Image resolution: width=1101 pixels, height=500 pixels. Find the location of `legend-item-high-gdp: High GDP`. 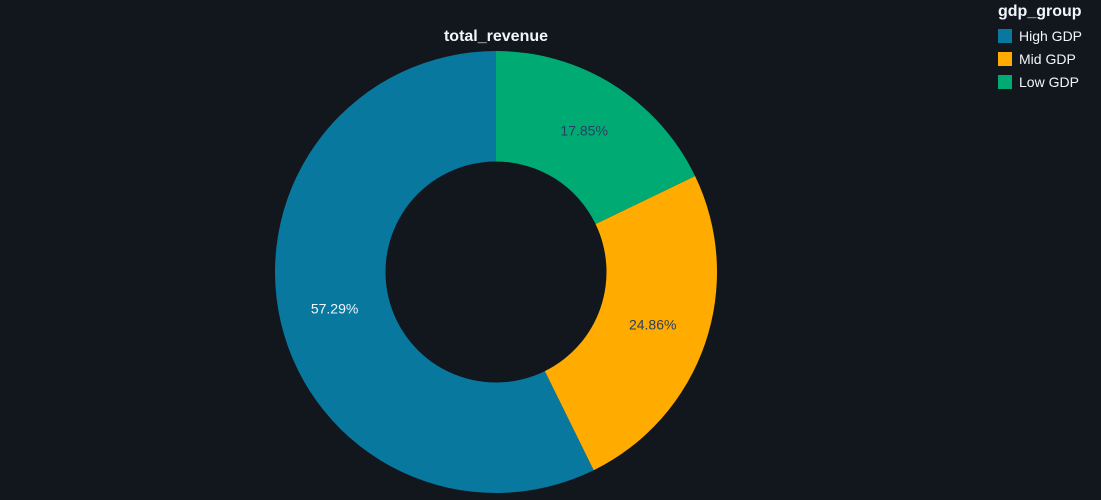

legend-item-high-gdp: High GDP is located at coordinates (1049, 35).